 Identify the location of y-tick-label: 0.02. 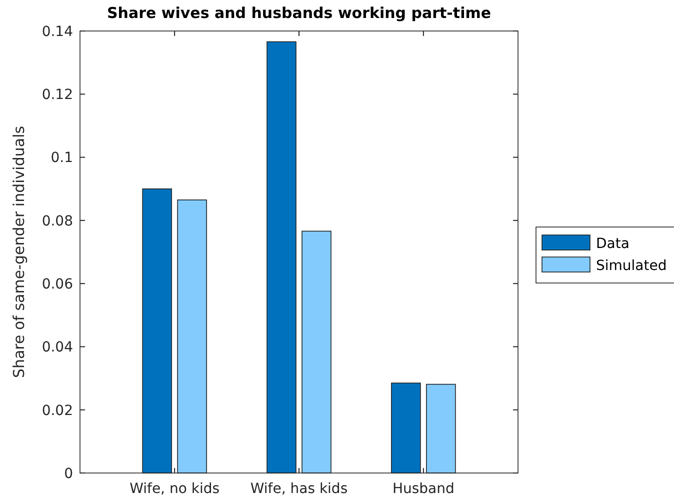
(57, 410).